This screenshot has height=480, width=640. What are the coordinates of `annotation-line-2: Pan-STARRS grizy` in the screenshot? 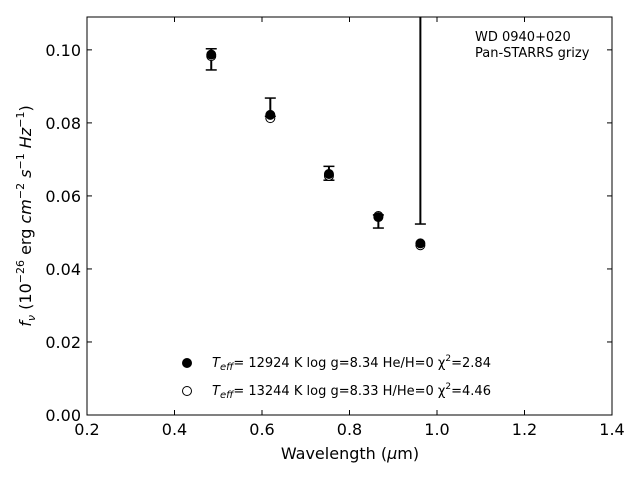 It's located at (532, 53).